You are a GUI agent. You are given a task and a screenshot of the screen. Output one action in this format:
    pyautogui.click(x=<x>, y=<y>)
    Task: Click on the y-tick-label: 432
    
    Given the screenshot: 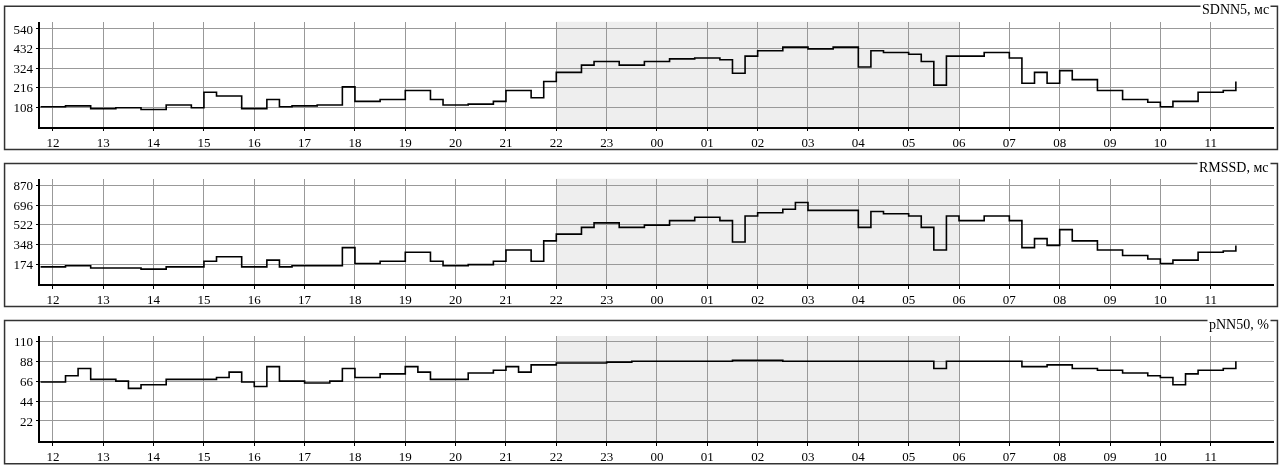 What is the action you would take?
    pyautogui.click(x=23, y=49)
    